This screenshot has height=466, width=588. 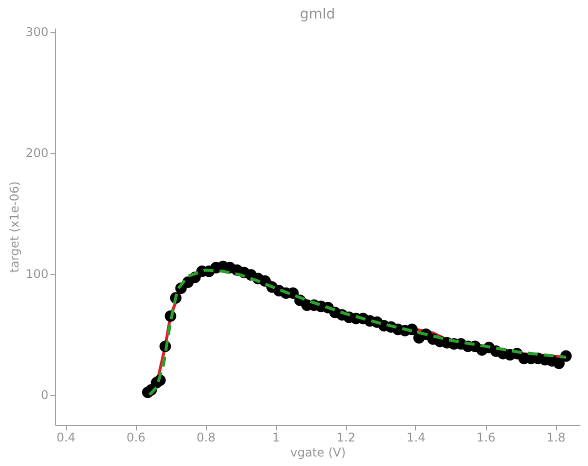 What do you see at coordinates (318, 14) in the screenshot?
I see `chart-title: gmld` at bounding box center [318, 14].